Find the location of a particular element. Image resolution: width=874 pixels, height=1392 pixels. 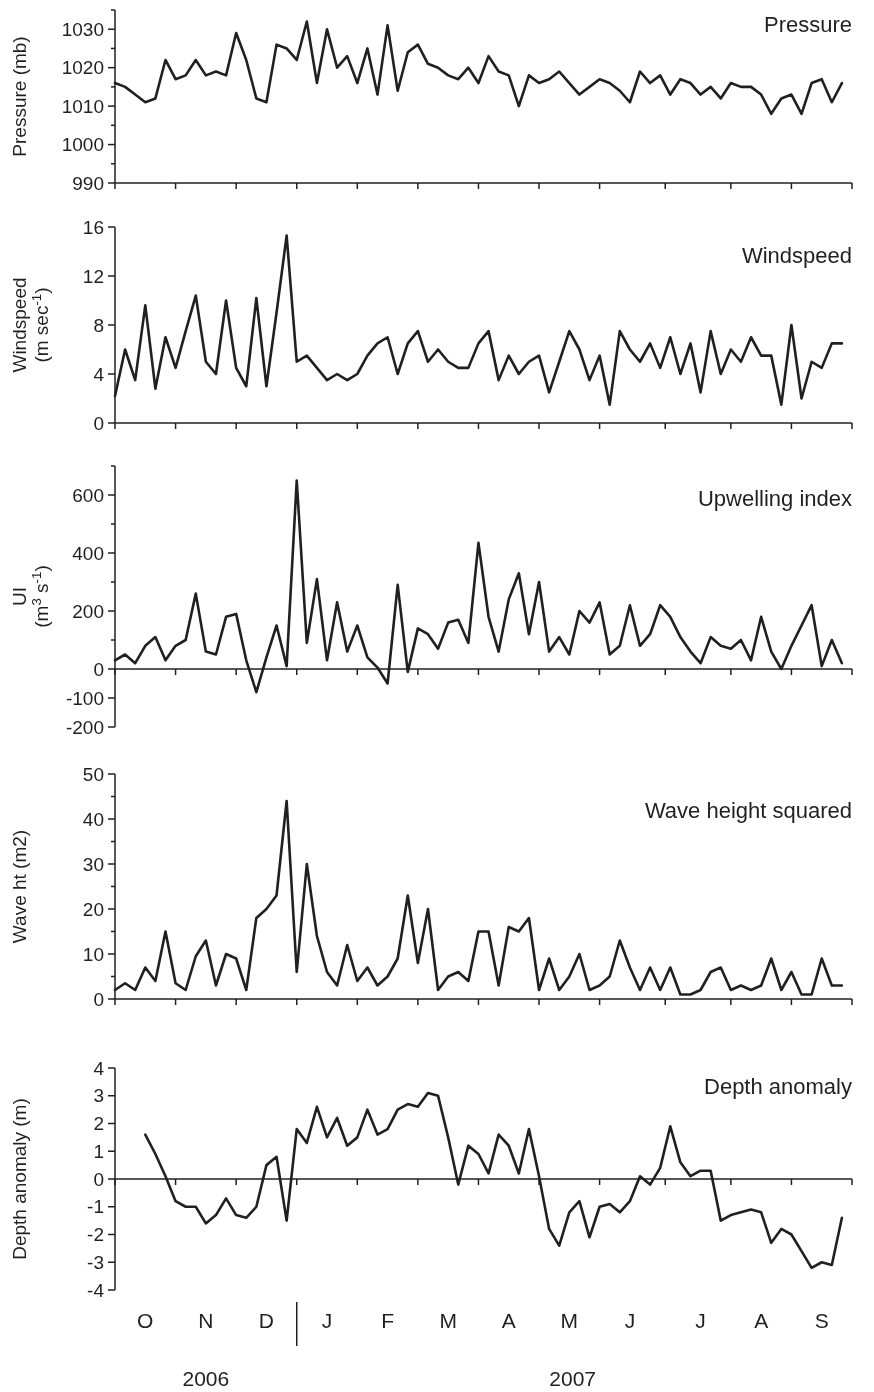

y-tick-label: 10 is located at coordinates (93, 954).